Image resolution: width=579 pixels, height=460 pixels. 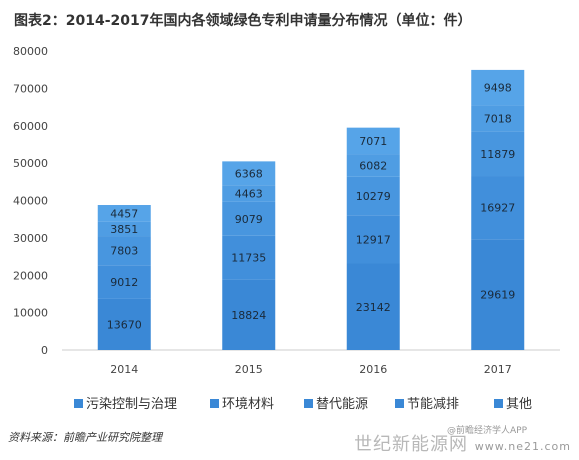 What do you see at coordinates (433, 404) in the screenshot?
I see `legend-label: 节能减排` at bounding box center [433, 404].